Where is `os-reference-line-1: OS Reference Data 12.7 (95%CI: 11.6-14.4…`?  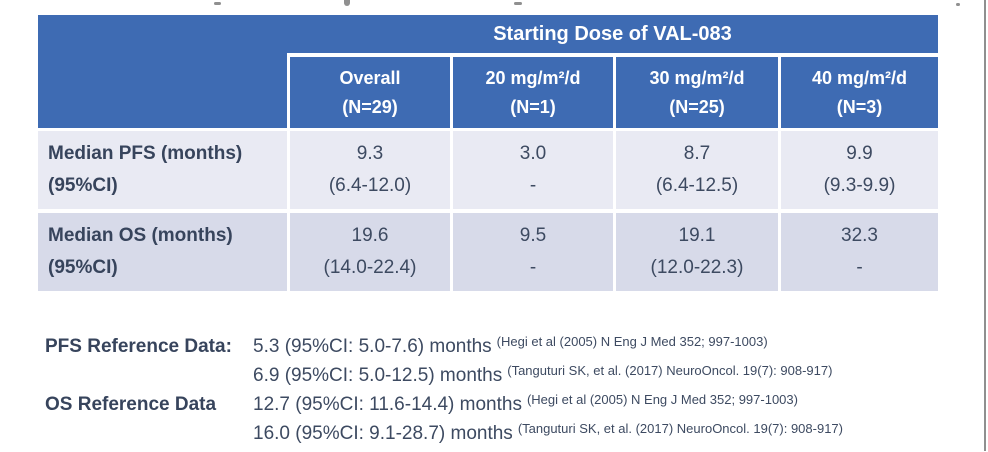 os-reference-line-1: OS Reference Data 12.7 (95%CI: 11.6-14.4… is located at coordinates (512, 407).